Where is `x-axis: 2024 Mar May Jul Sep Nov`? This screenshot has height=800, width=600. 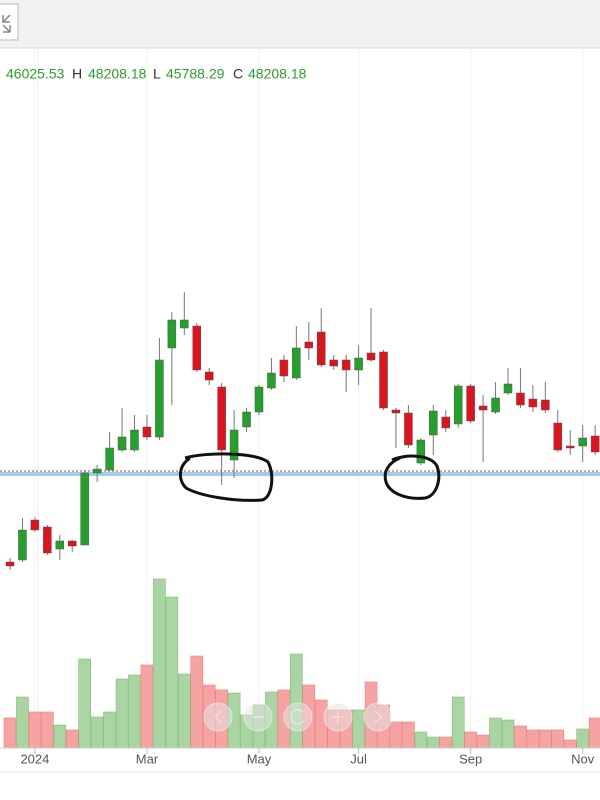 x-axis: 2024 Mar May Jul Sep Nov is located at coordinates (307, 757).